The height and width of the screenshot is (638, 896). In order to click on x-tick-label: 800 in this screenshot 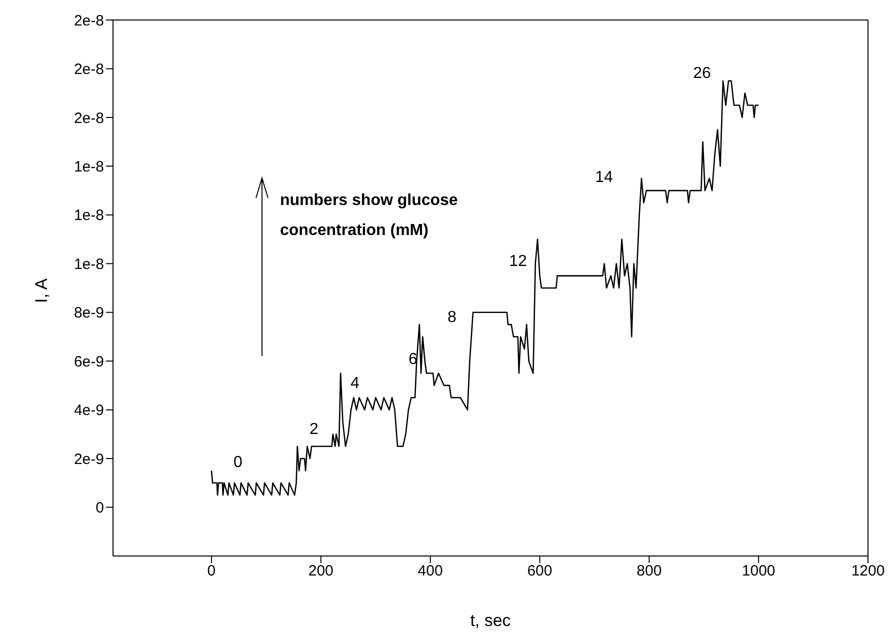, I will do `click(649, 571)`.